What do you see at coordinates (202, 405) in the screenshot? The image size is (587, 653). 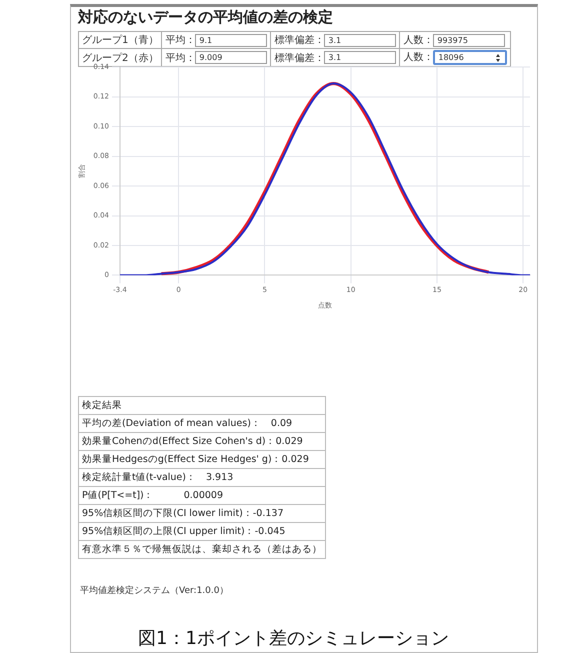 I see `text: 検定結果` at bounding box center [202, 405].